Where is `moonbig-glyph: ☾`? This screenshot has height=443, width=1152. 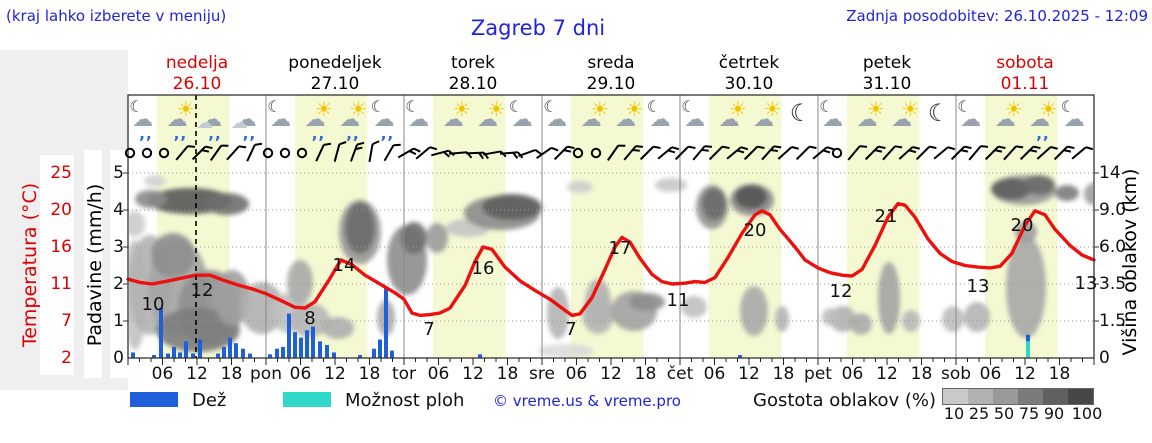
moonbig-glyph: ☾ is located at coordinates (938, 113).